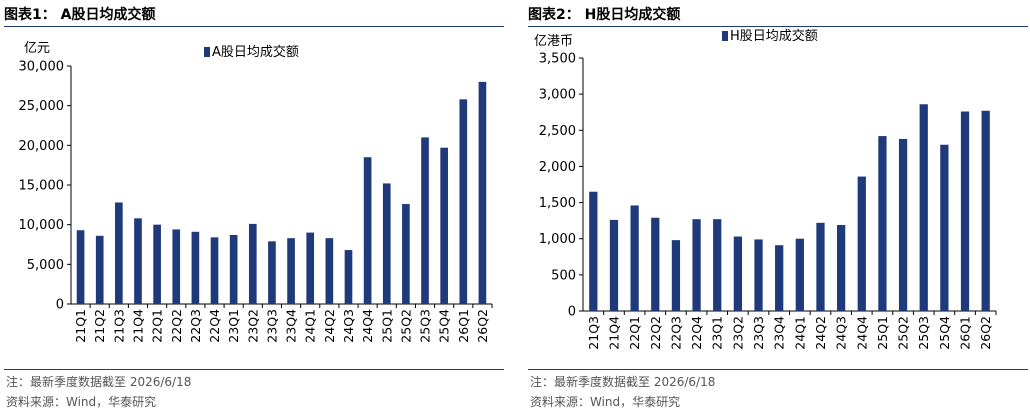  What do you see at coordinates (80, 15) in the screenshot?
I see `figure-title: 图表1： A股日均成交额` at bounding box center [80, 15].